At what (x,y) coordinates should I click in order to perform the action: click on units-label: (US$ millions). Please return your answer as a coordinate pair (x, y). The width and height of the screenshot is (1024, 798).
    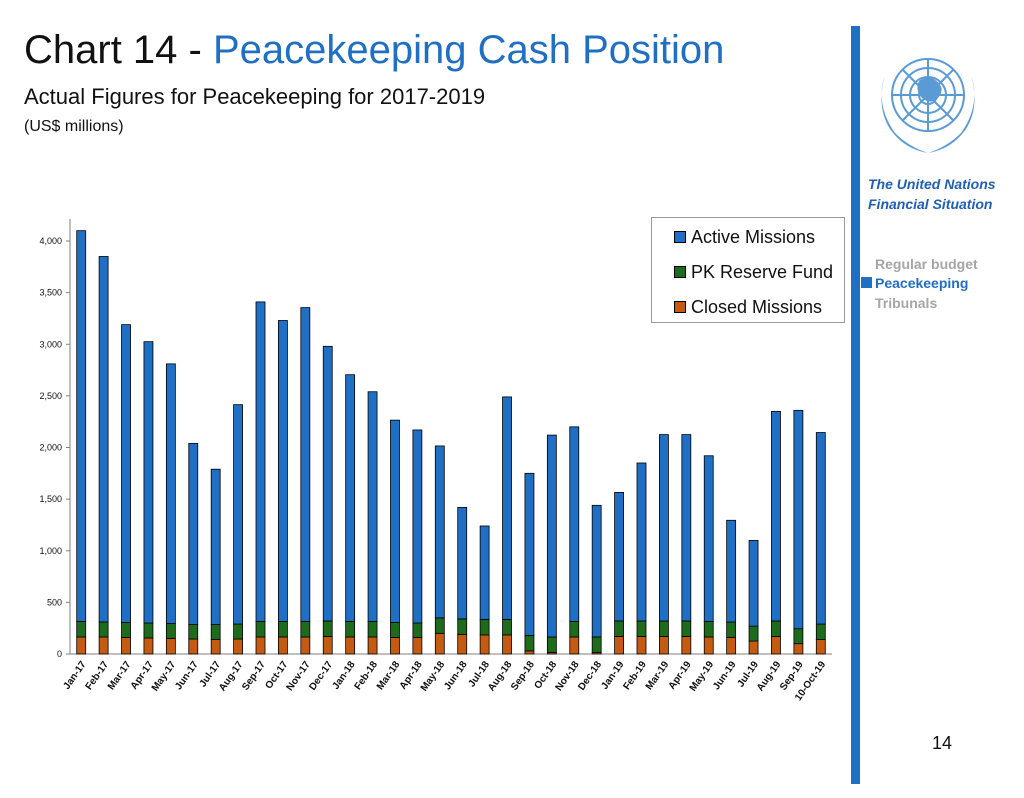
    Looking at the image, I should click on (74, 126).